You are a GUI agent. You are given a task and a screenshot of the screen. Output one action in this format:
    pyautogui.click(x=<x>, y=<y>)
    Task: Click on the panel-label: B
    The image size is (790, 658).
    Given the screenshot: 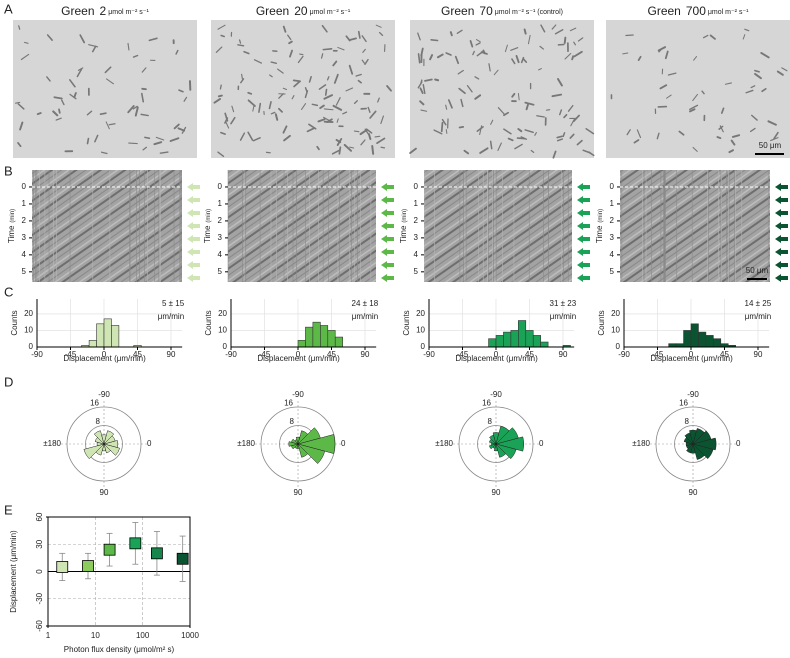 What is the action you would take?
    pyautogui.click(x=8, y=170)
    